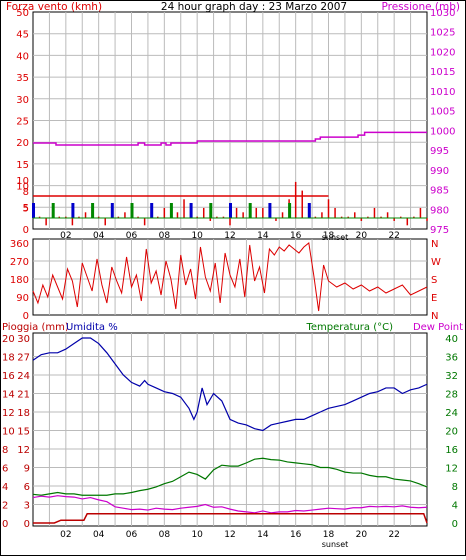 The image size is (466, 560). Describe the element at coordinates (230, 504) in the screenshot. I see `dew-point-line` at that location.